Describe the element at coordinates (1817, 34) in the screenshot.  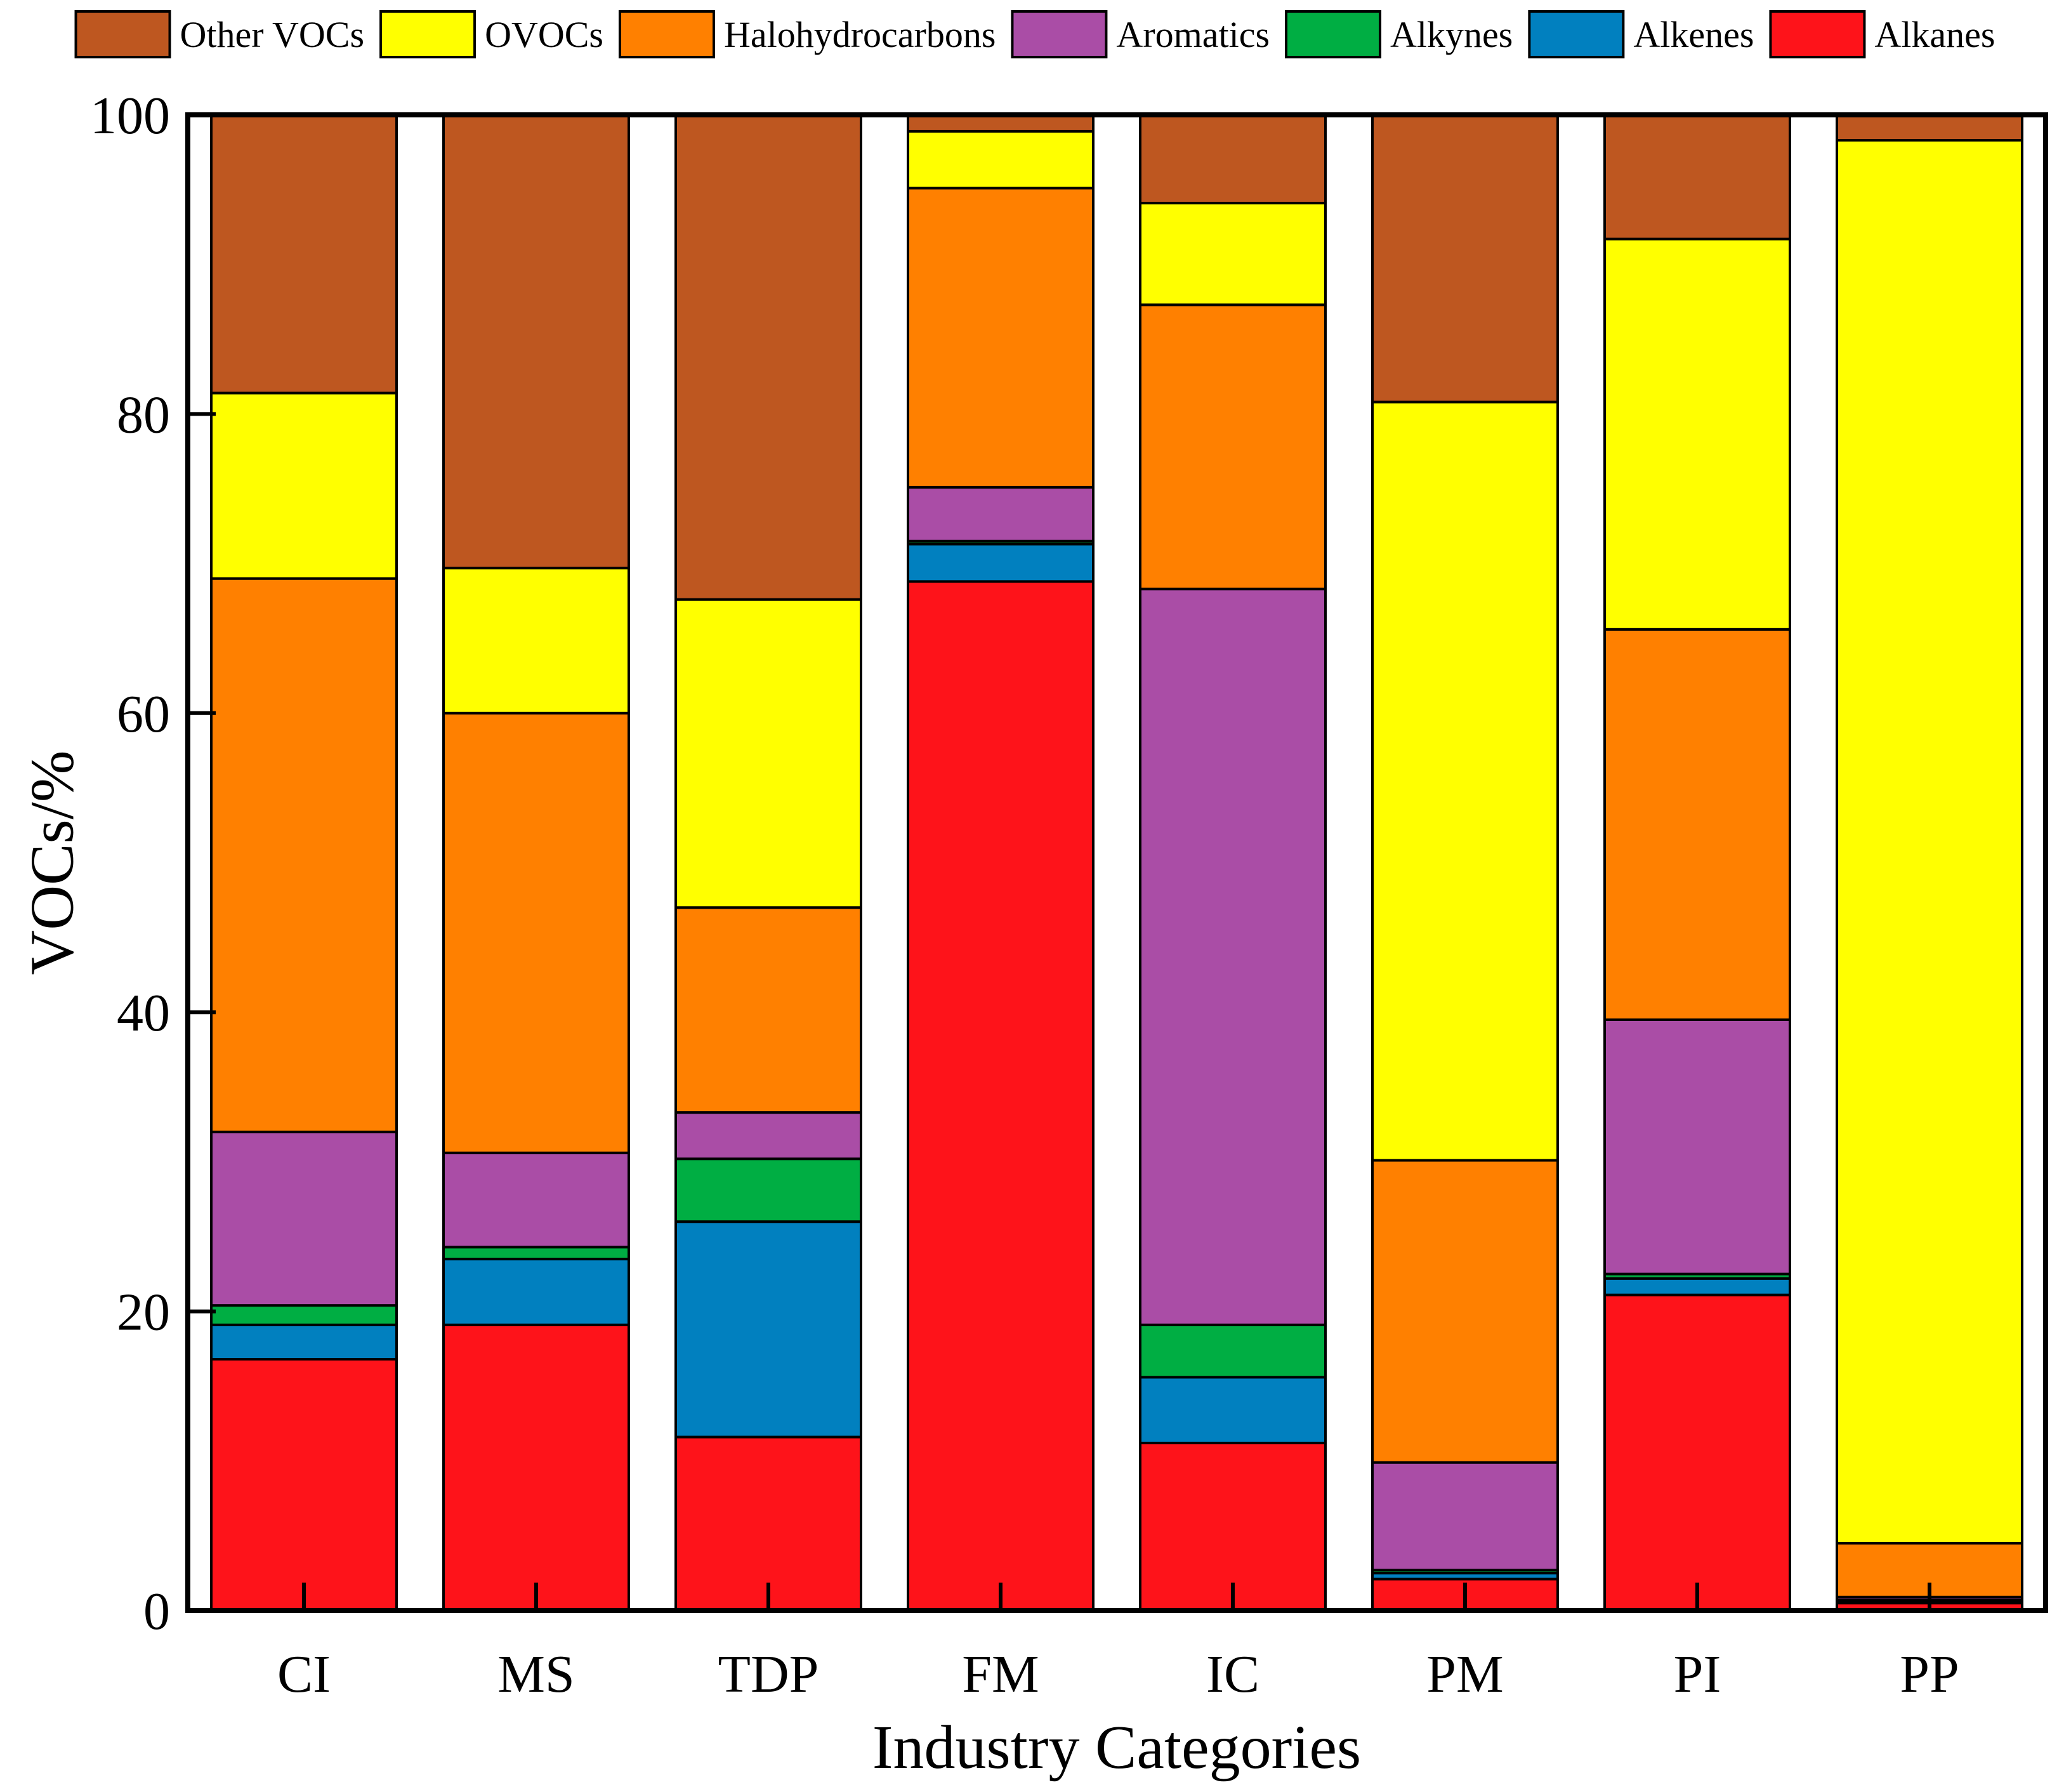
I see `legend-swatch-alkanes` at that location.